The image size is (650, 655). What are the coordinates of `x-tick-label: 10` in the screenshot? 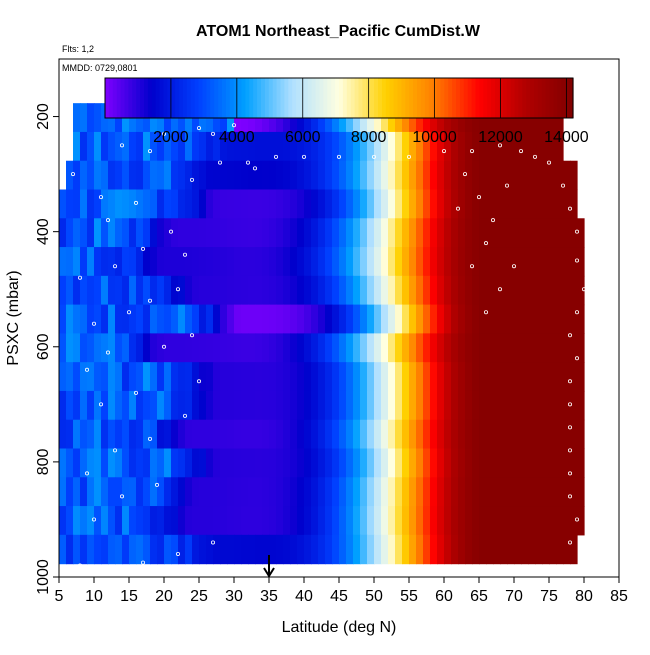 It's located at (94, 596).